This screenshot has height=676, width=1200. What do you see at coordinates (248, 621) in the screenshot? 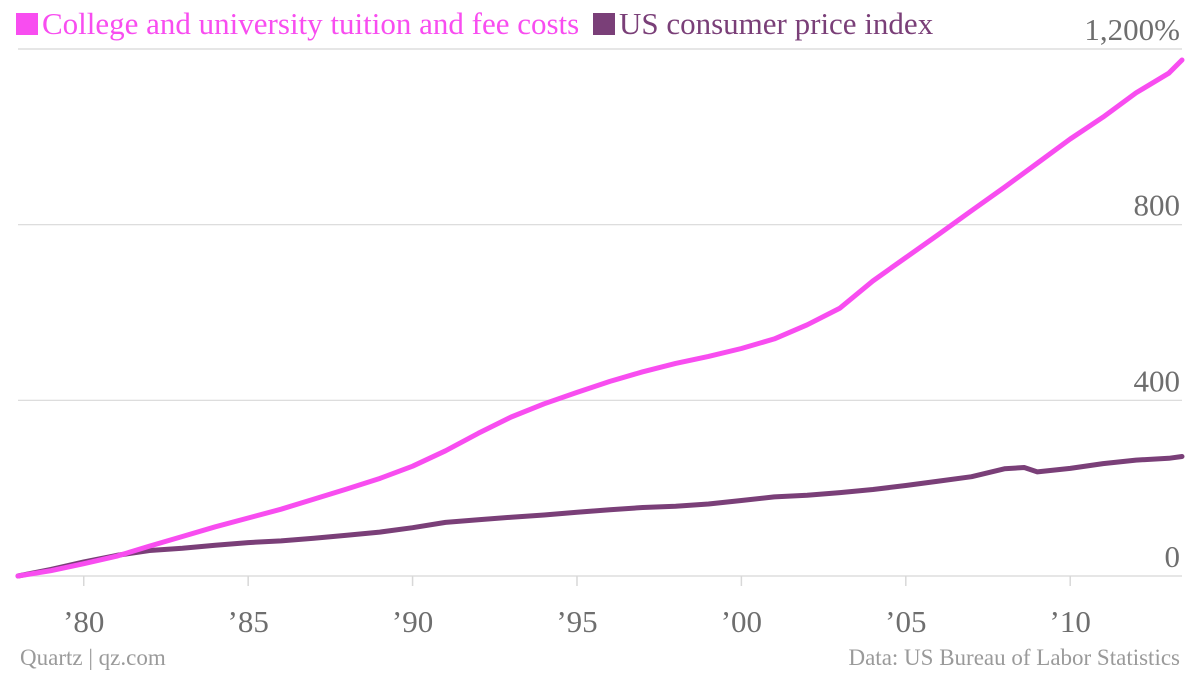
I see `x-tick-label-1985: ’85` at bounding box center [248, 621].